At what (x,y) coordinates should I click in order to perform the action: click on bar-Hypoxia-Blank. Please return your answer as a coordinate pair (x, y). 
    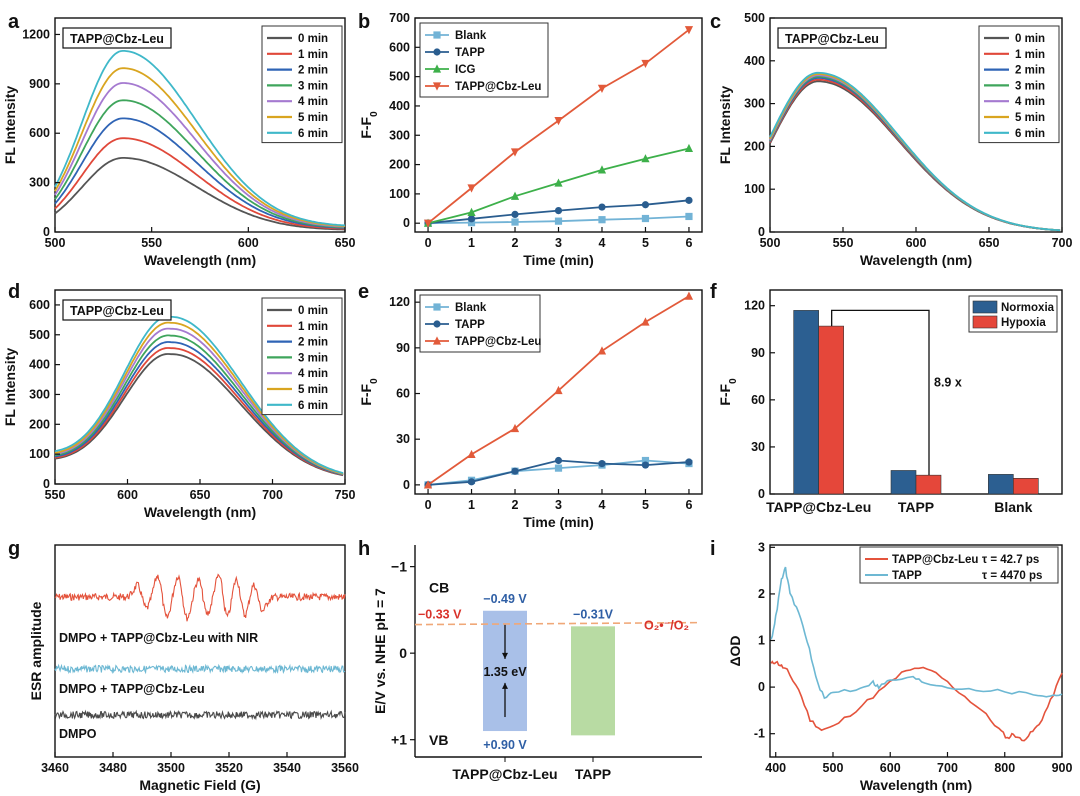
    Looking at the image, I should click on (1026, 486).